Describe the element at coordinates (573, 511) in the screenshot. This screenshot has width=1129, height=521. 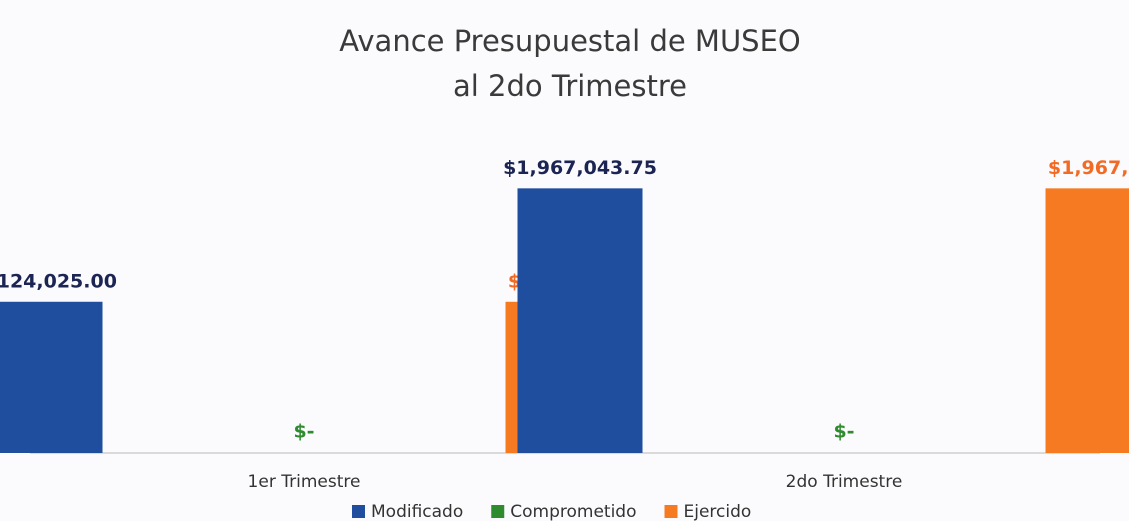
I see `legend-label: Comprometido` at that location.